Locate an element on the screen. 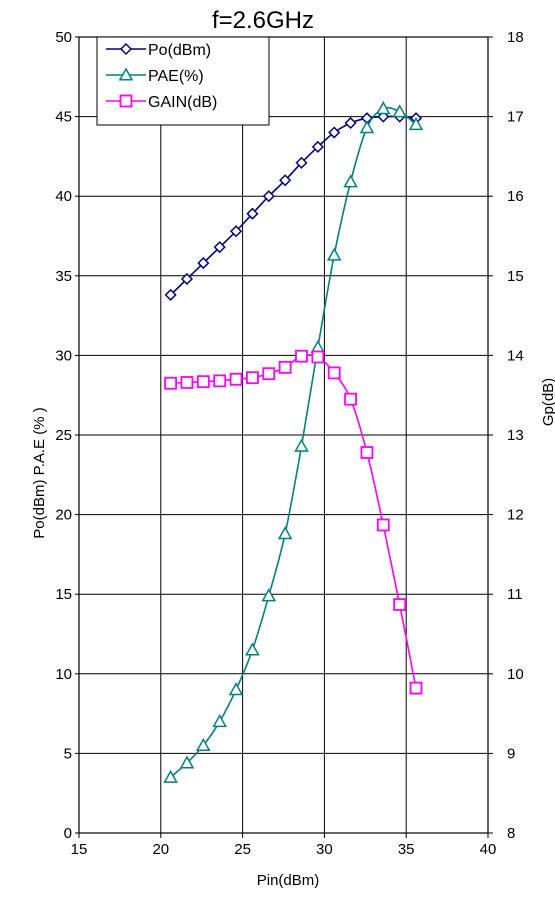 The height and width of the screenshot is (901, 555). legend-label: Po(dBm) is located at coordinates (179, 50).